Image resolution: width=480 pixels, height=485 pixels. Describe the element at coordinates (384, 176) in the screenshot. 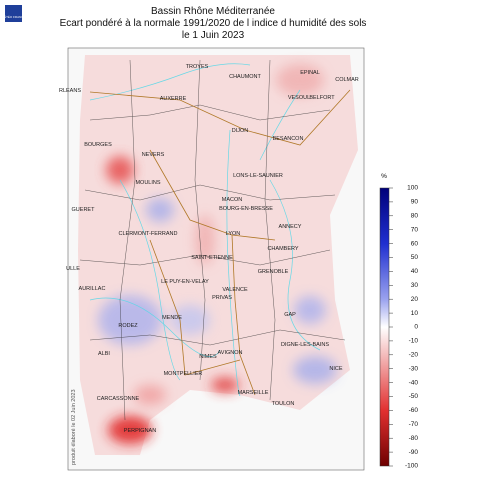

I see `colorbar-unit: %` at that location.